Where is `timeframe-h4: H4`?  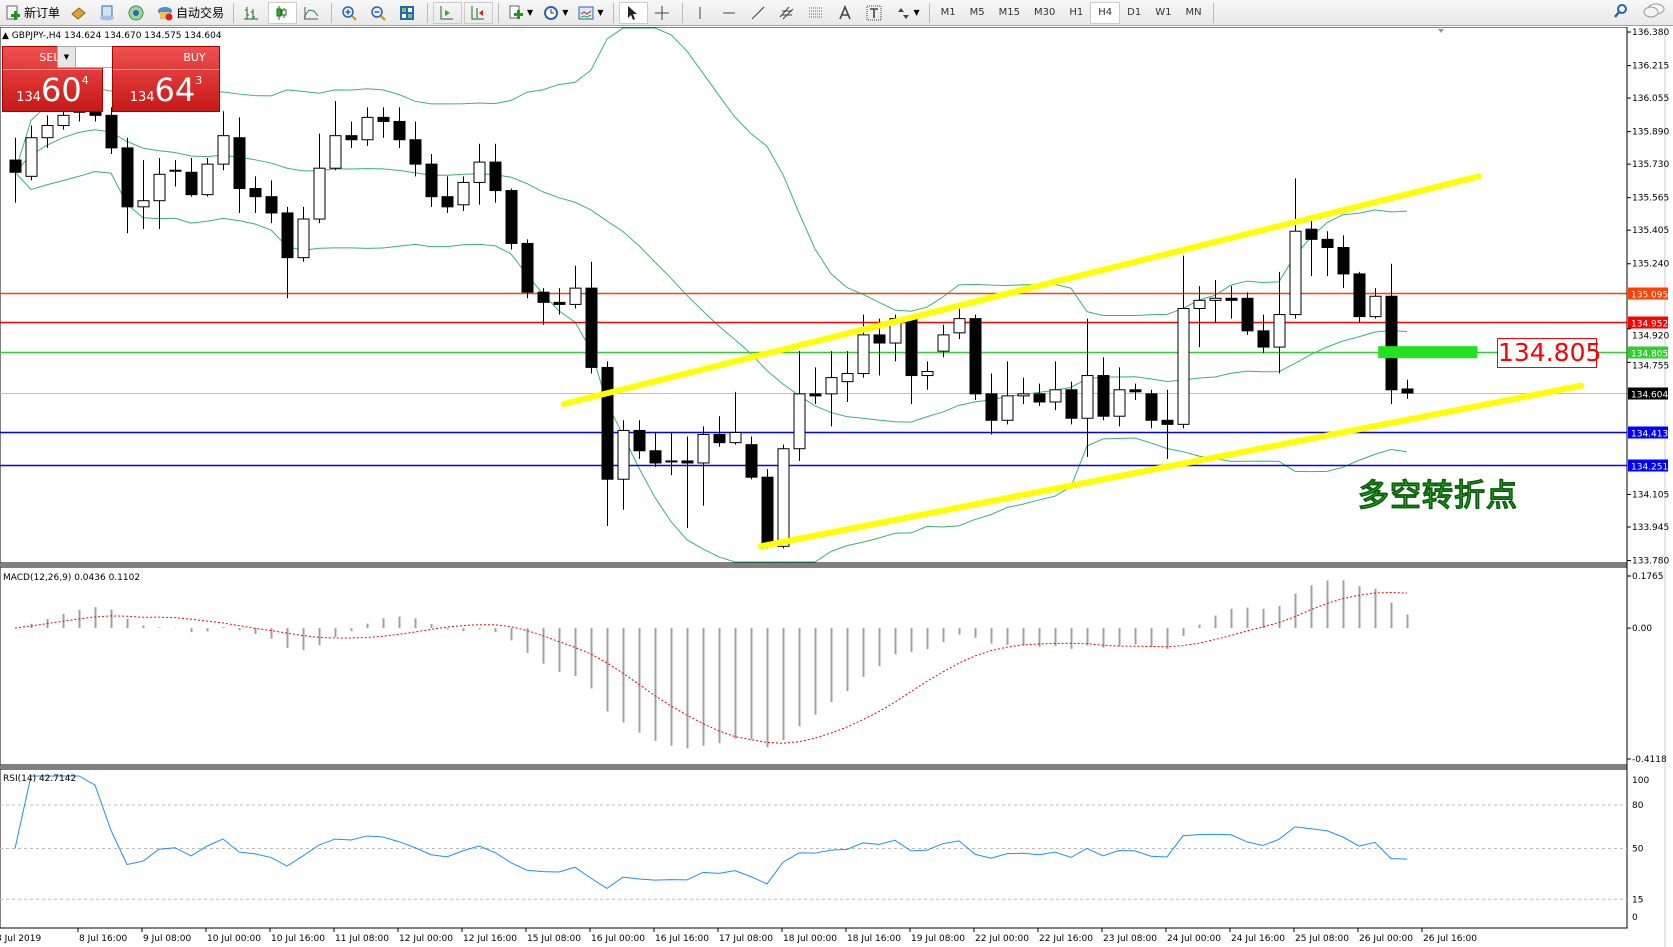 timeframe-h4: H4 is located at coordinates (1105, 12).